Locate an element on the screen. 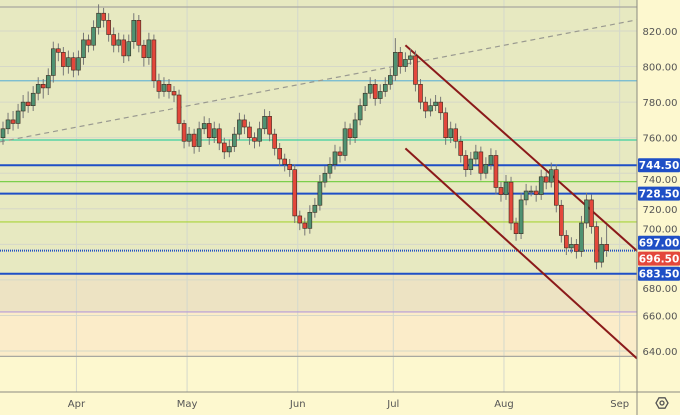  gear-icon is located at coordinates (662, 403).